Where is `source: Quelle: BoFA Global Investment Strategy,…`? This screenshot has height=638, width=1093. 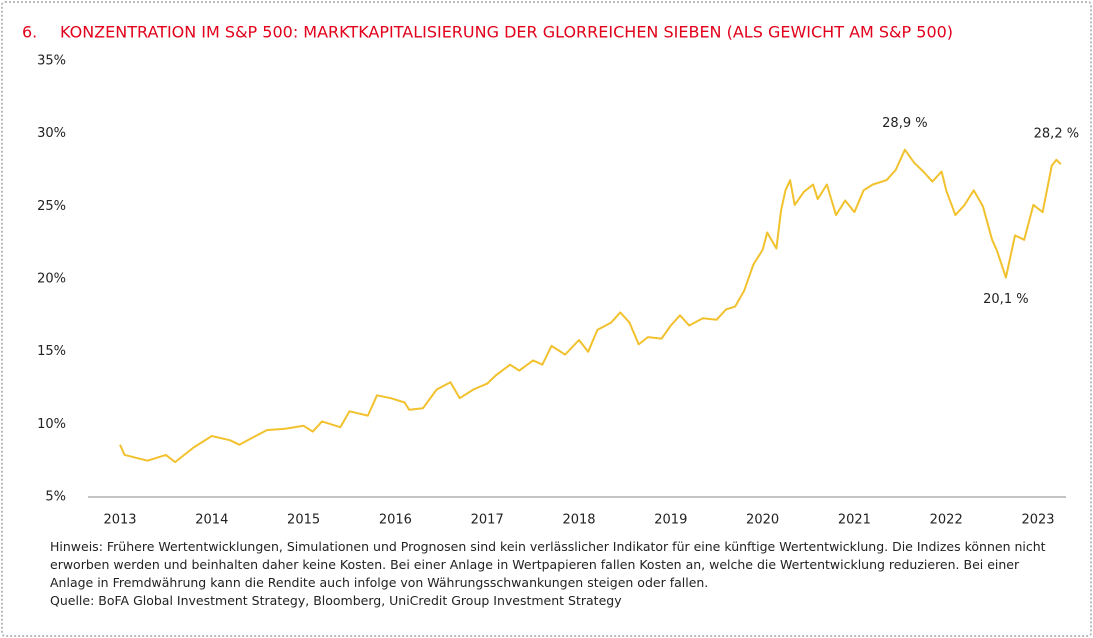 source: Quelle: BoFA Global Investment Strategy,… is located at coordinates (336, 600).